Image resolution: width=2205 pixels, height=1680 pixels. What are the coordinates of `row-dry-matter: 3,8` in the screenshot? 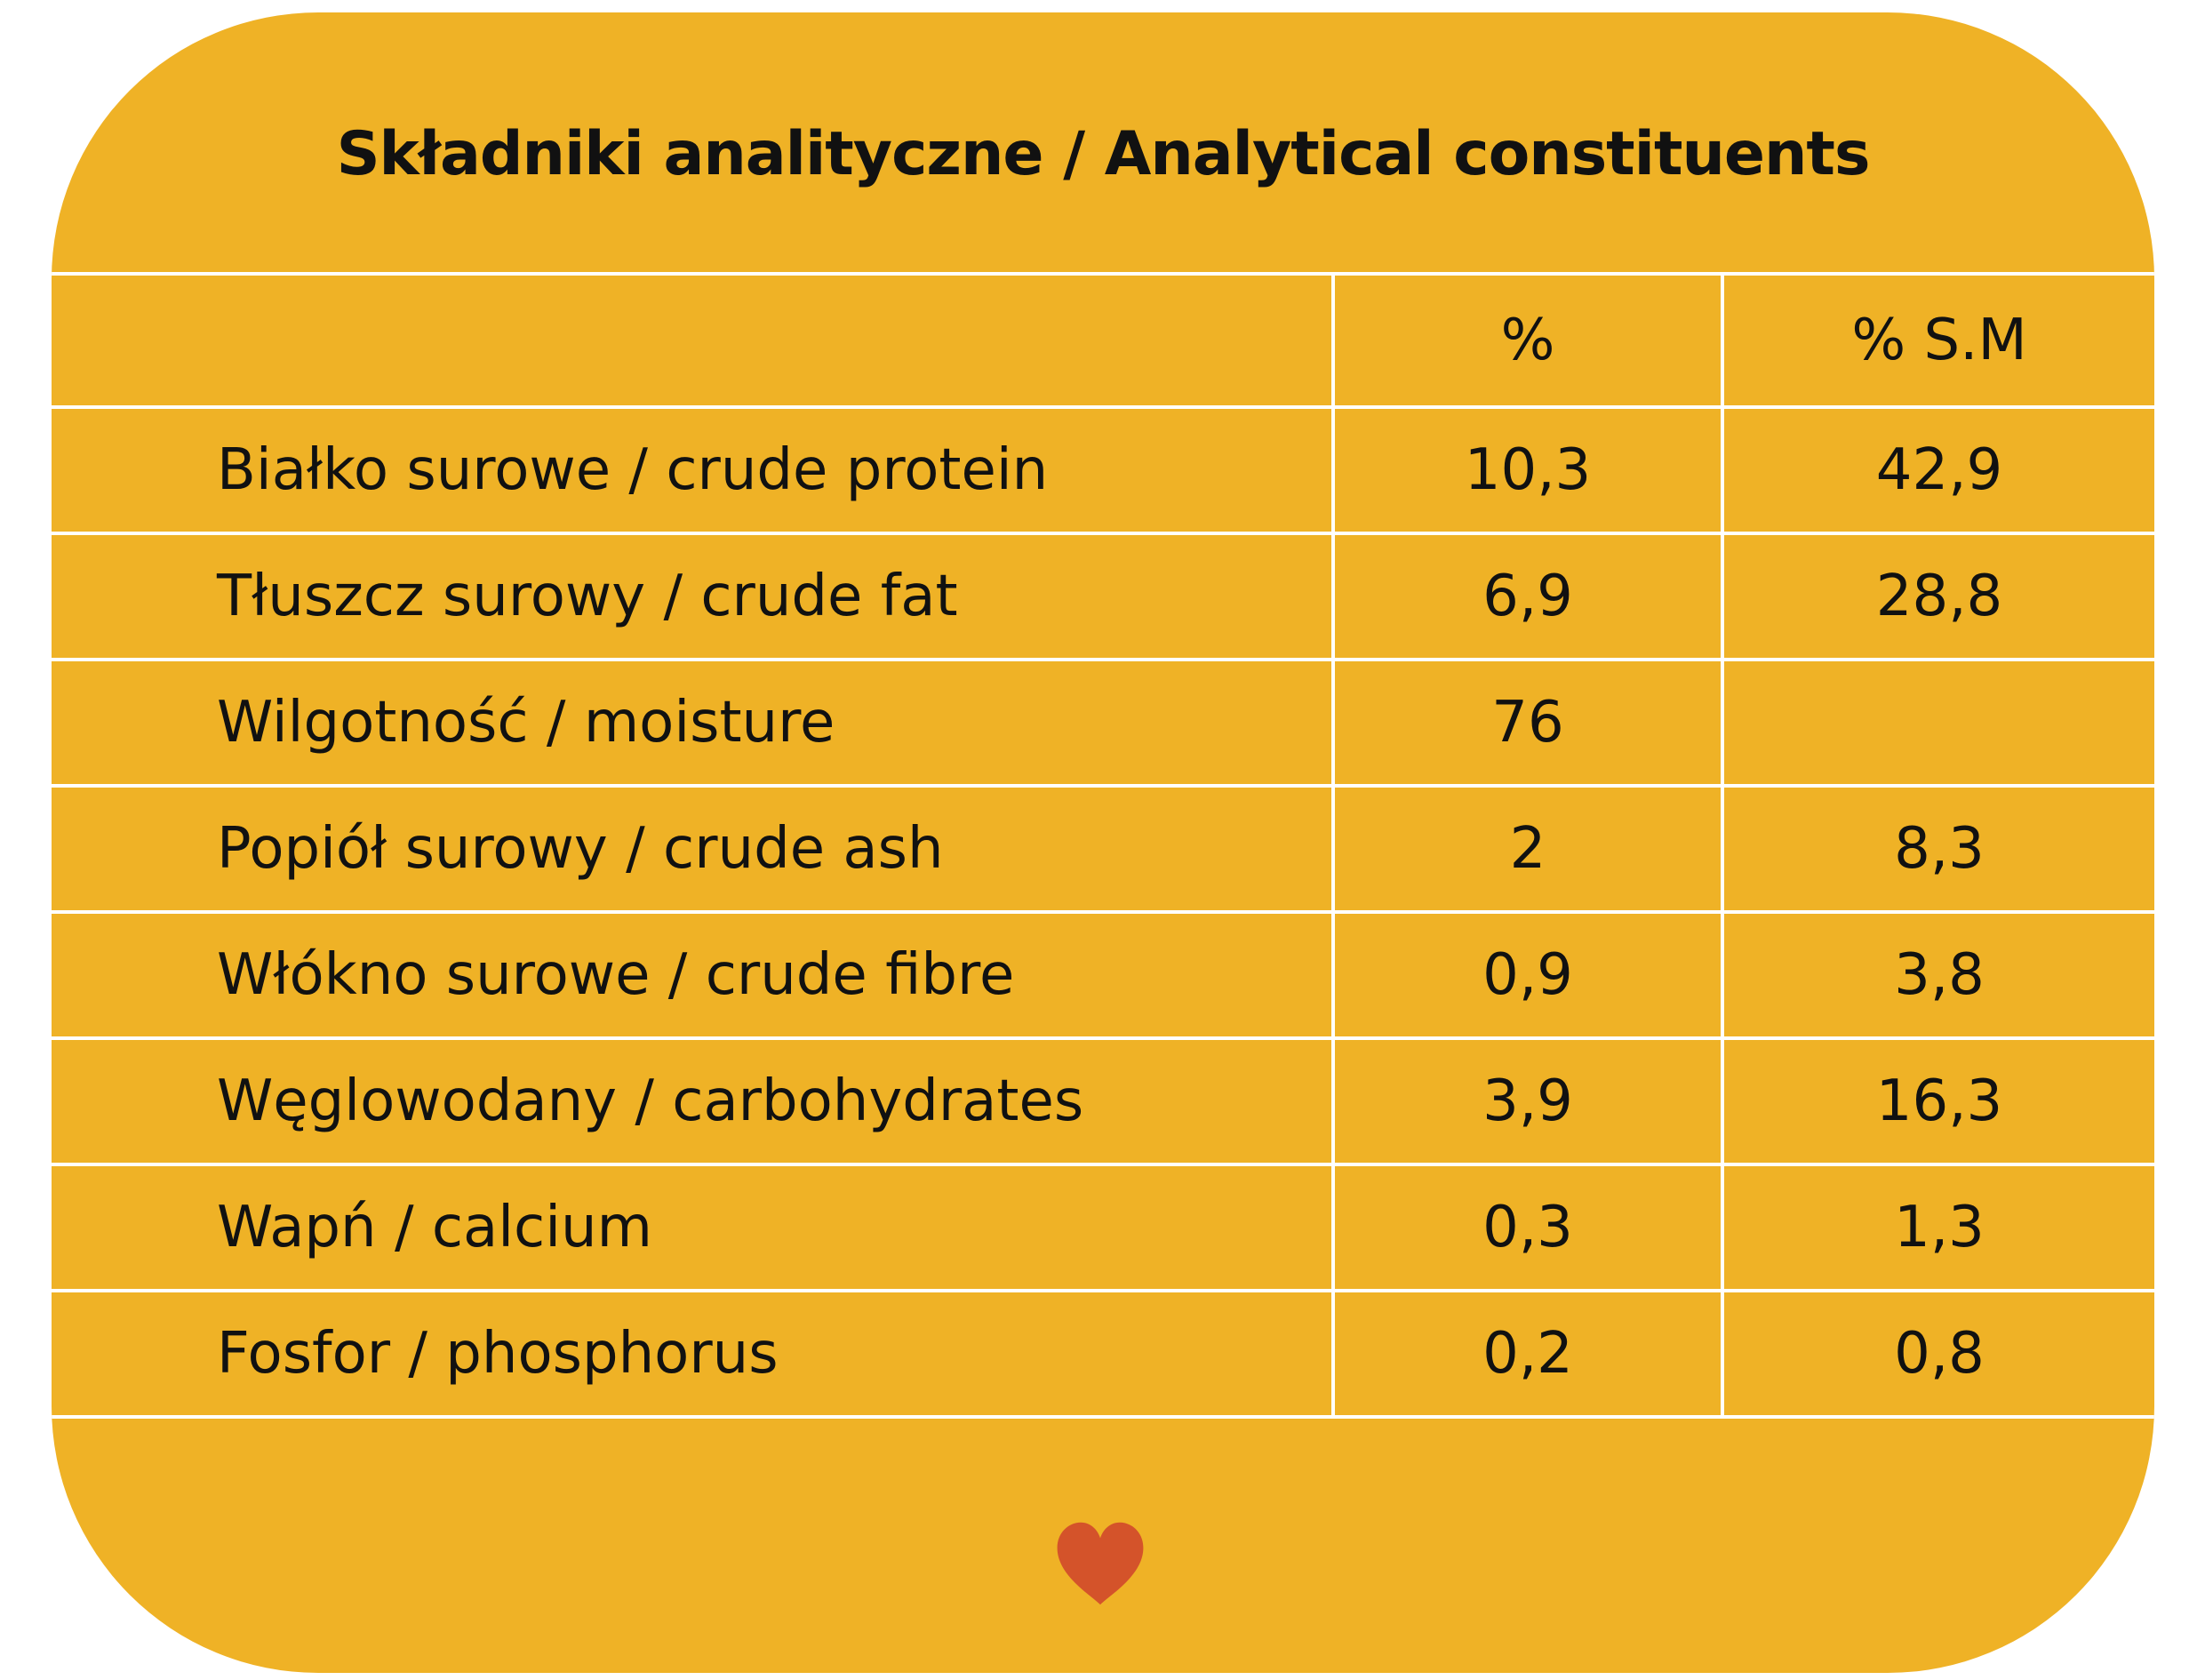 It's located at (1938, 975).